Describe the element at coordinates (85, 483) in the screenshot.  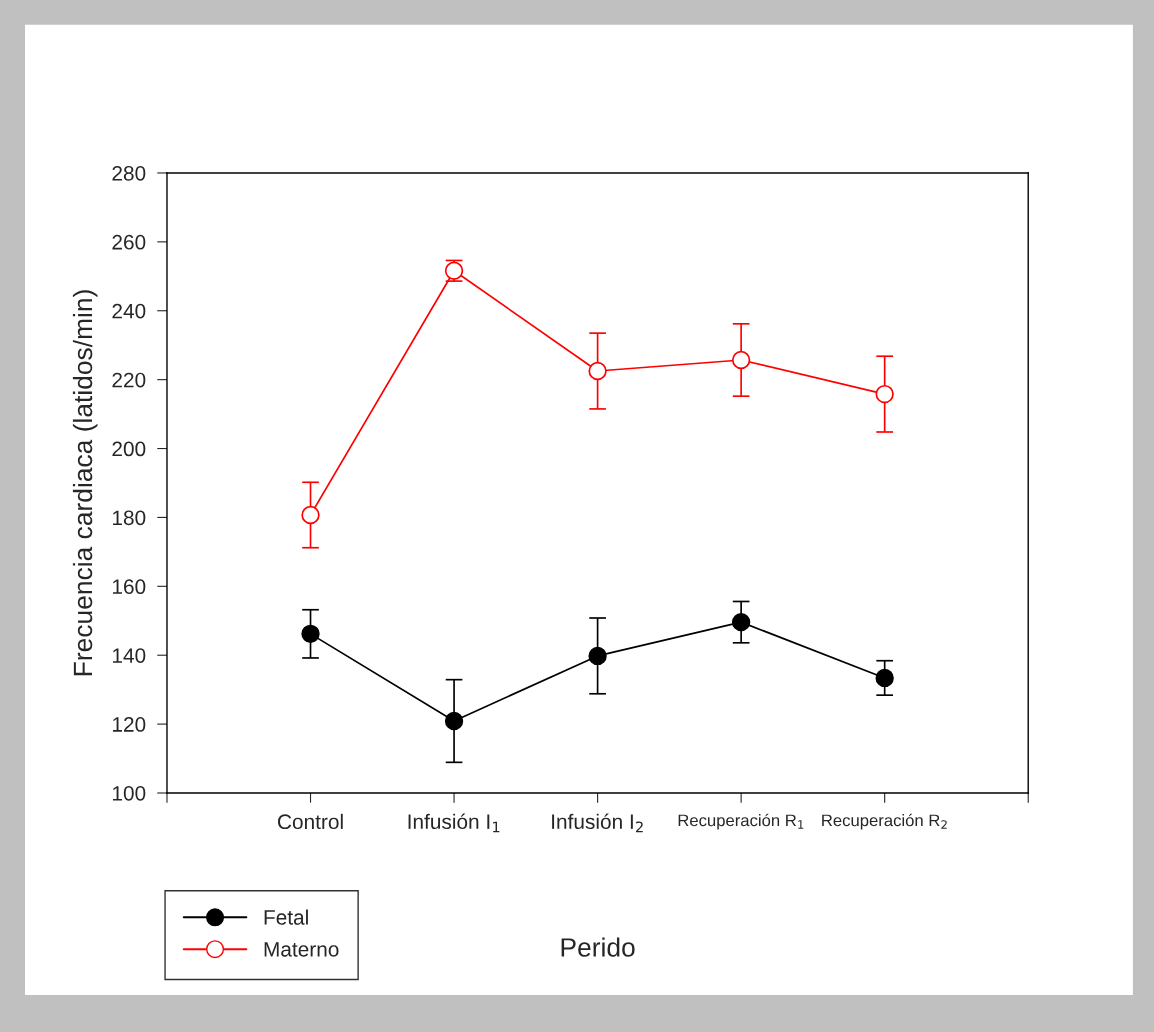
I see `y-axis-title: Frecuencia cardiaca (latidos/min)` at that location.